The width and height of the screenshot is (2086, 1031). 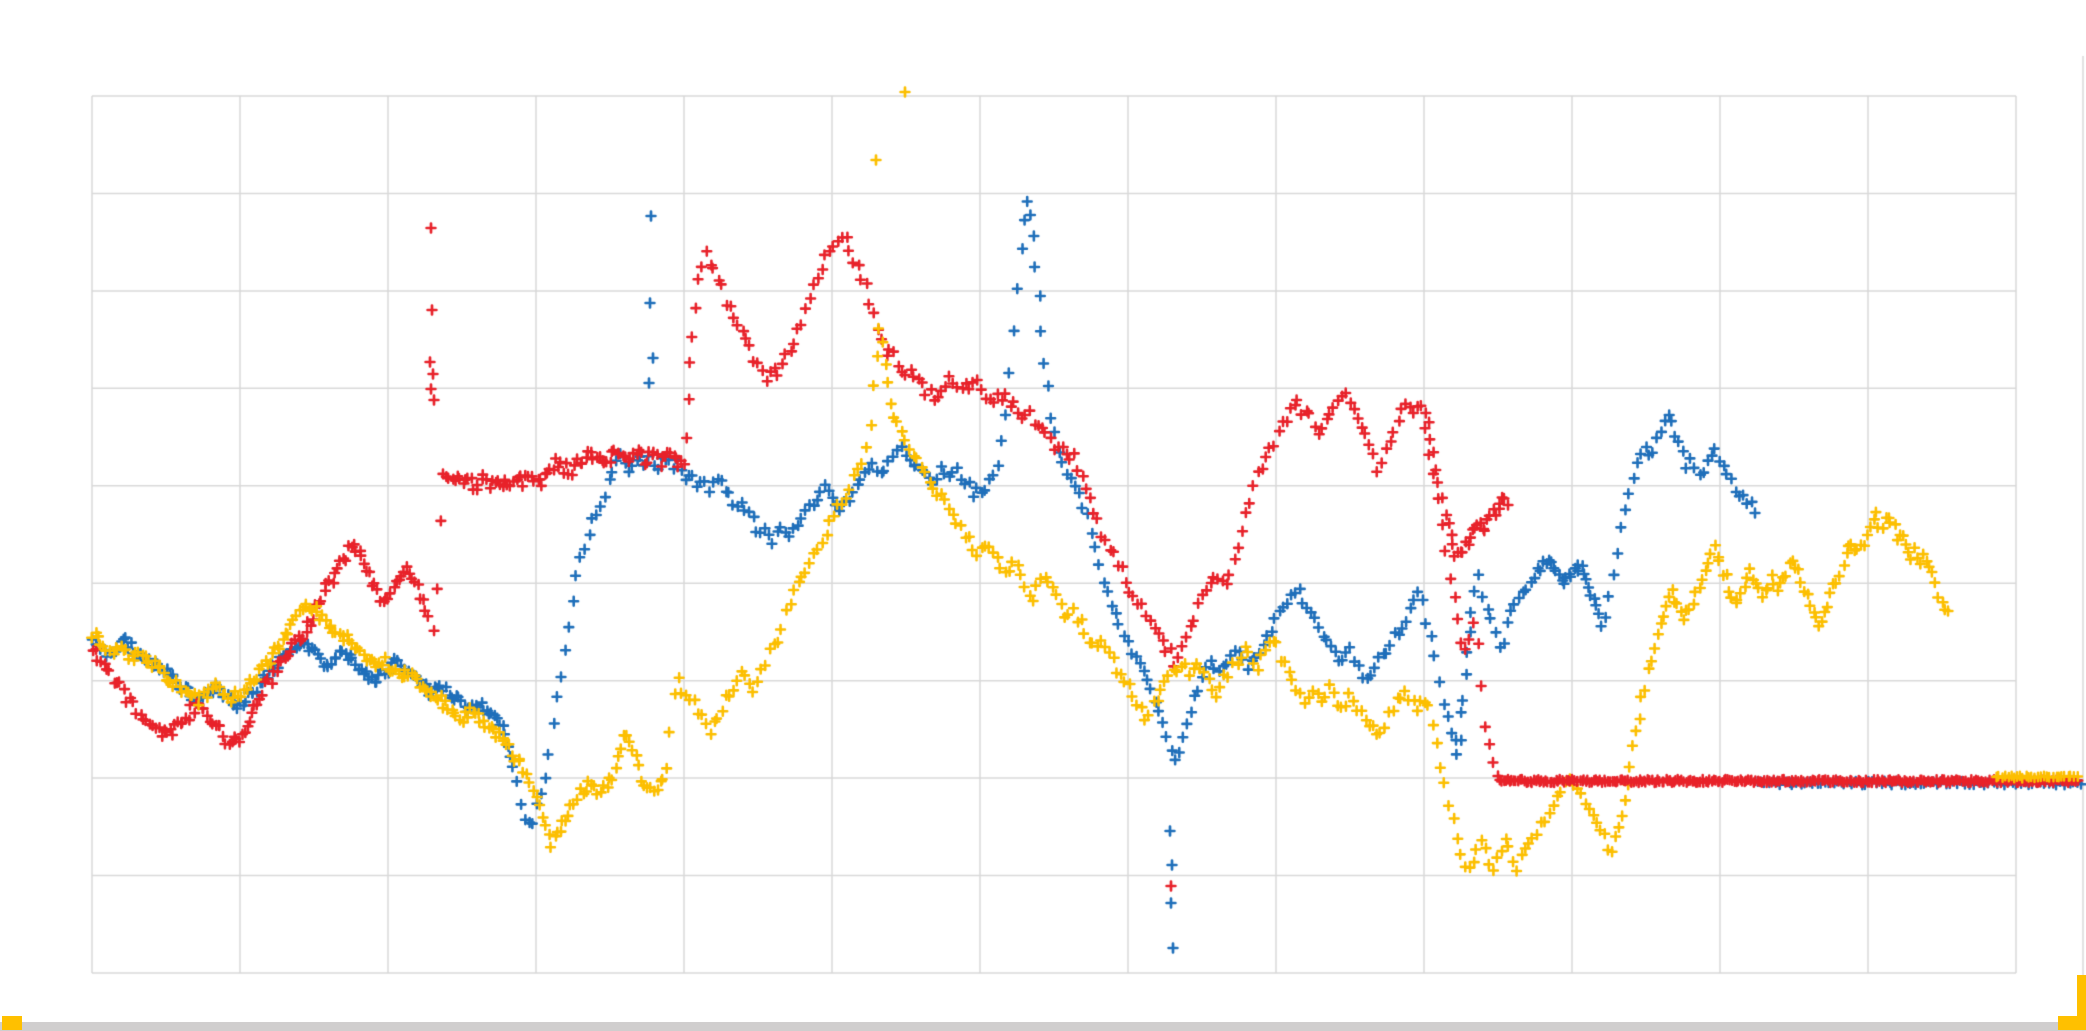 I want to click on accent-bottom-left-square, so click(x=12, y=1023).